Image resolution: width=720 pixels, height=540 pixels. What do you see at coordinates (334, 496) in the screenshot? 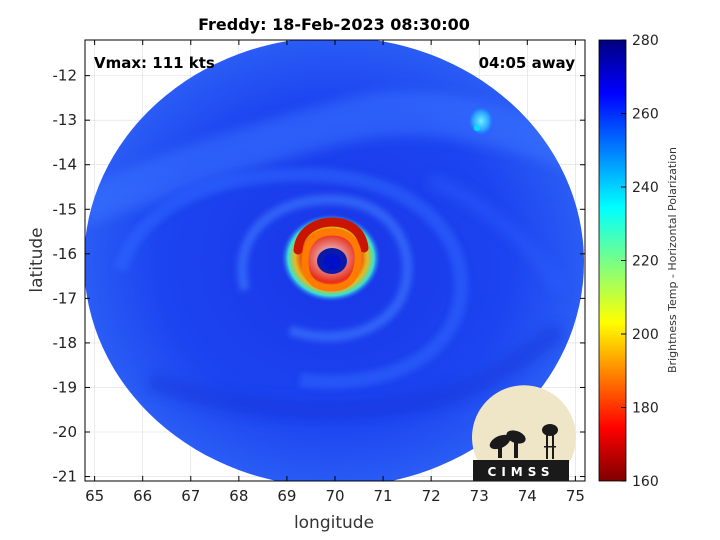
I see `x-tick-label: 70` at bounding box center [334, 496].